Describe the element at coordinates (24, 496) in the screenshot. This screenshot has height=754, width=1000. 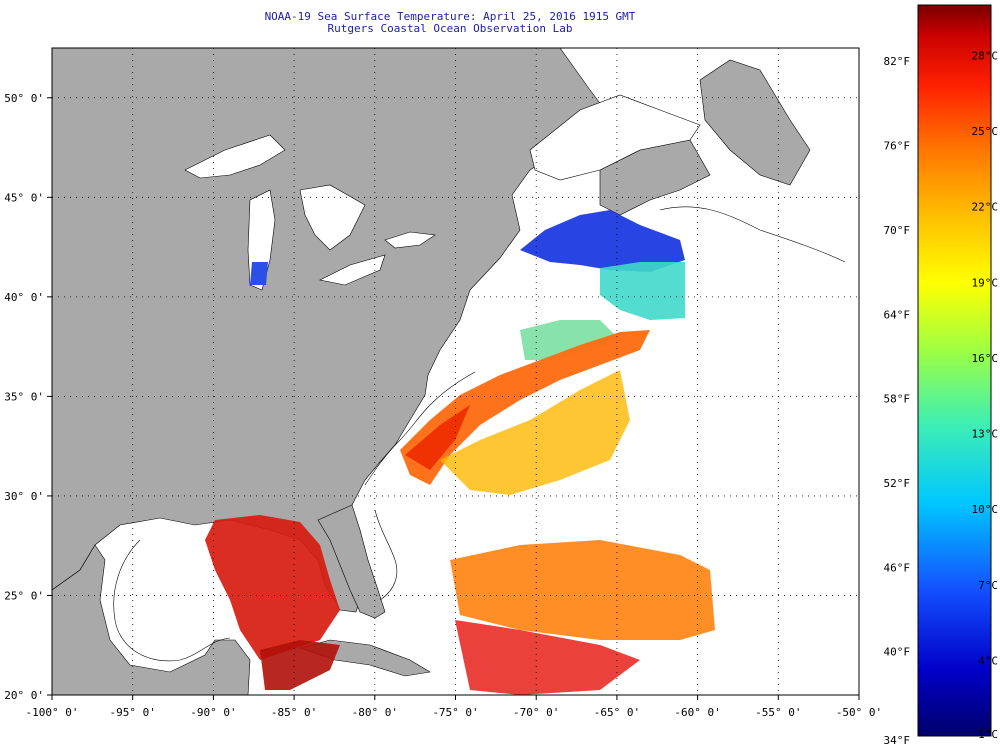
I see `lat-tick-label: 30° 0'` at that location.